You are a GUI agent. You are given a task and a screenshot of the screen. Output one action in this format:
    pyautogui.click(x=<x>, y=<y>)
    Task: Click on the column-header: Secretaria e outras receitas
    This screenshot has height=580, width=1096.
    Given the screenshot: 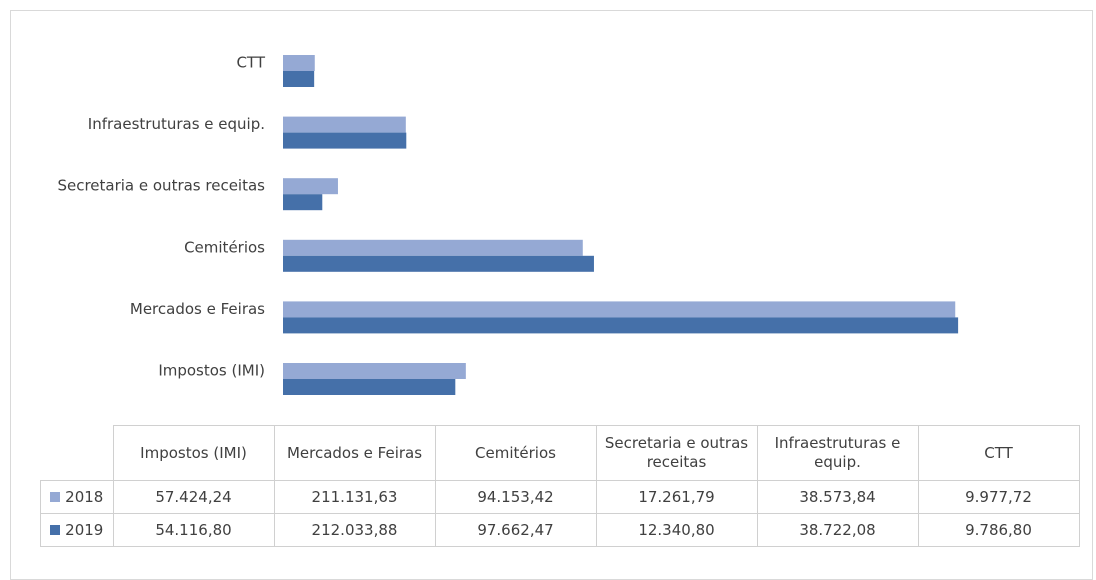 What is the action you would take?
    pyautogui.click(x=676, y=453)
    